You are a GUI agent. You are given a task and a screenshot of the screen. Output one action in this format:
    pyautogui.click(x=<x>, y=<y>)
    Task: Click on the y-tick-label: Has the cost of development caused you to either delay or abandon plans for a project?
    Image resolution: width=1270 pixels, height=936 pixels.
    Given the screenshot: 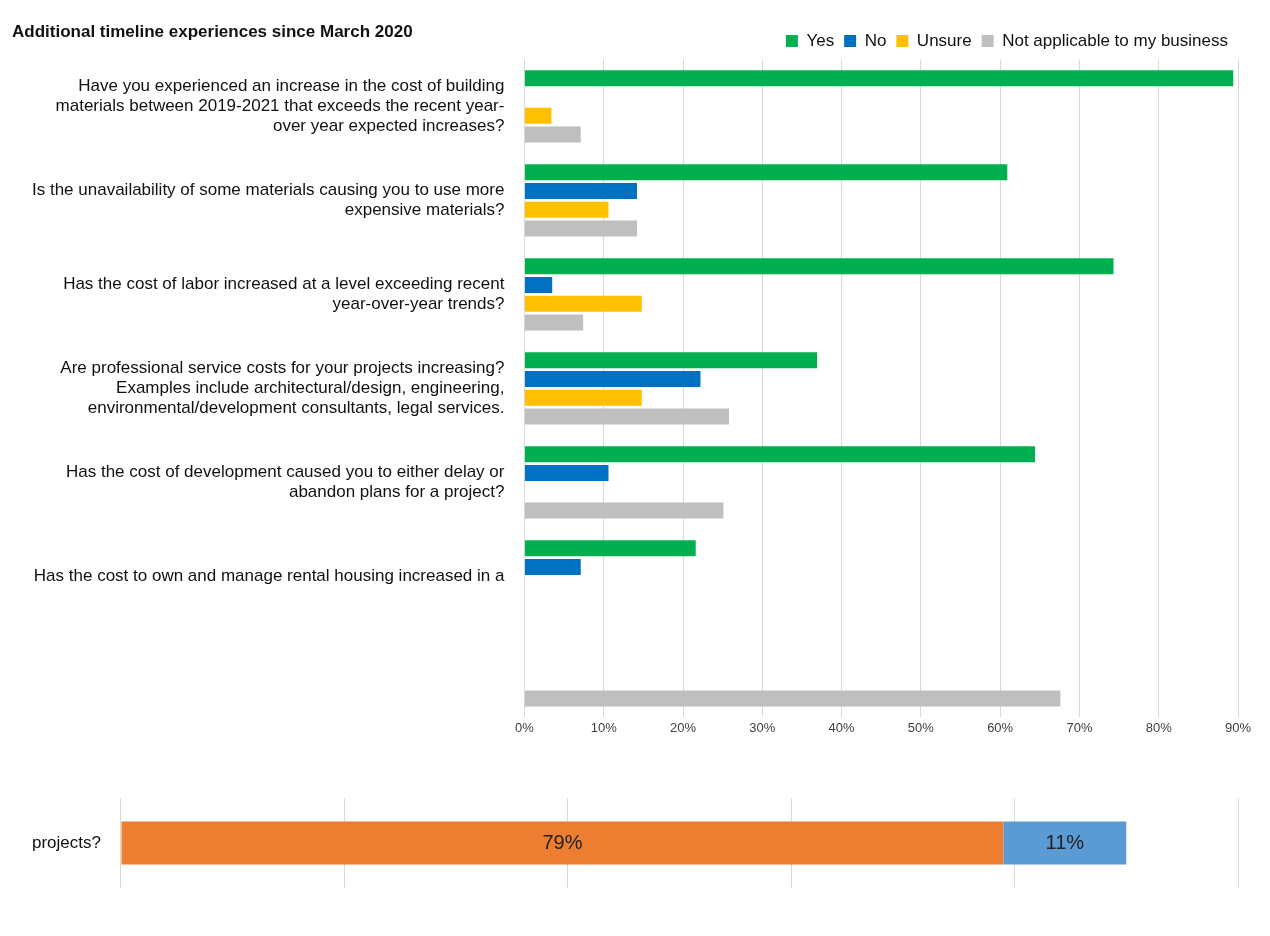 What is the action you would take?
    pyautogui.click(x=285, y=481)
    